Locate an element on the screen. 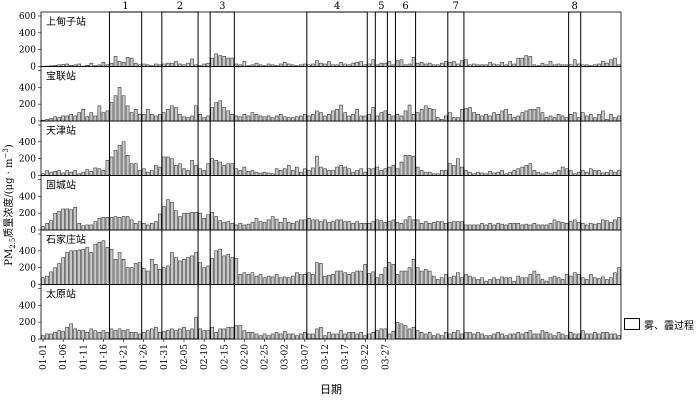  fog-event-label: 8 is located at coordinates (574, 6).